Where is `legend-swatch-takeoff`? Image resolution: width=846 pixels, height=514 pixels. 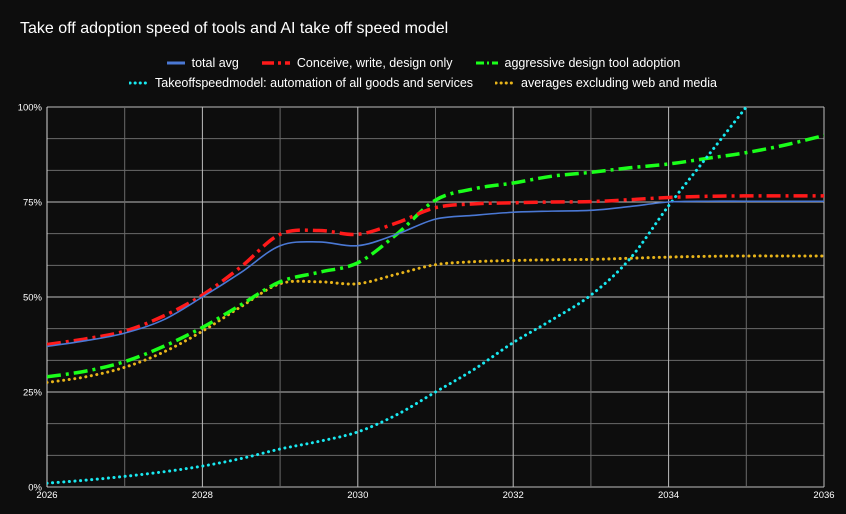
legend-swatch-takeoff is located at coordinates (139, 83).